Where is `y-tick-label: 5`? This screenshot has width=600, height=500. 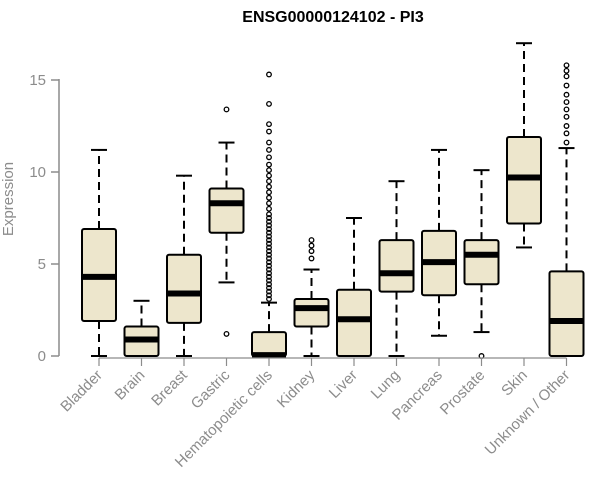 y-tick-label: 5 is located at coordinates (42, 264).